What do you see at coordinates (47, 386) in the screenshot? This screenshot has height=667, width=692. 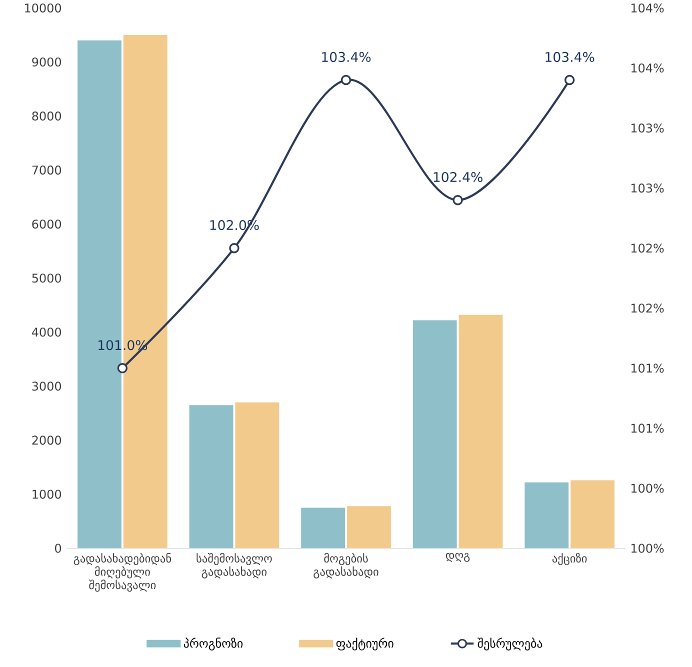 I see `y-tick-label: 3000` at bounding box center [47, 386].